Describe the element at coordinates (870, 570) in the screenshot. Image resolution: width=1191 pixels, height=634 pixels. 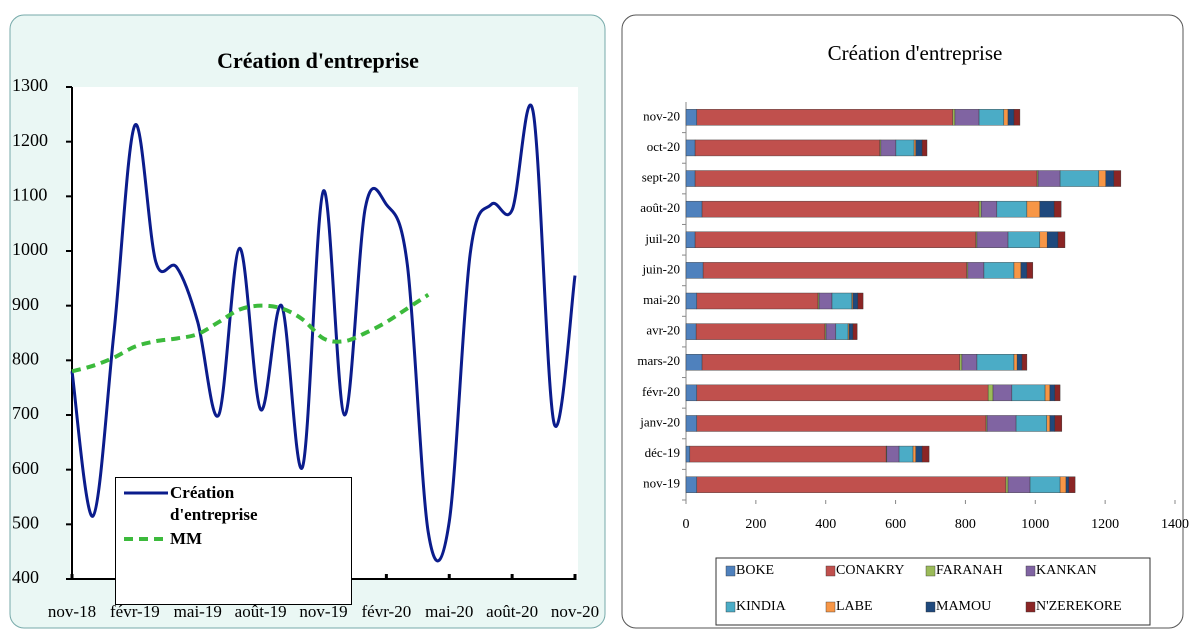
I see `legend-label: CONAKRY` at that location.